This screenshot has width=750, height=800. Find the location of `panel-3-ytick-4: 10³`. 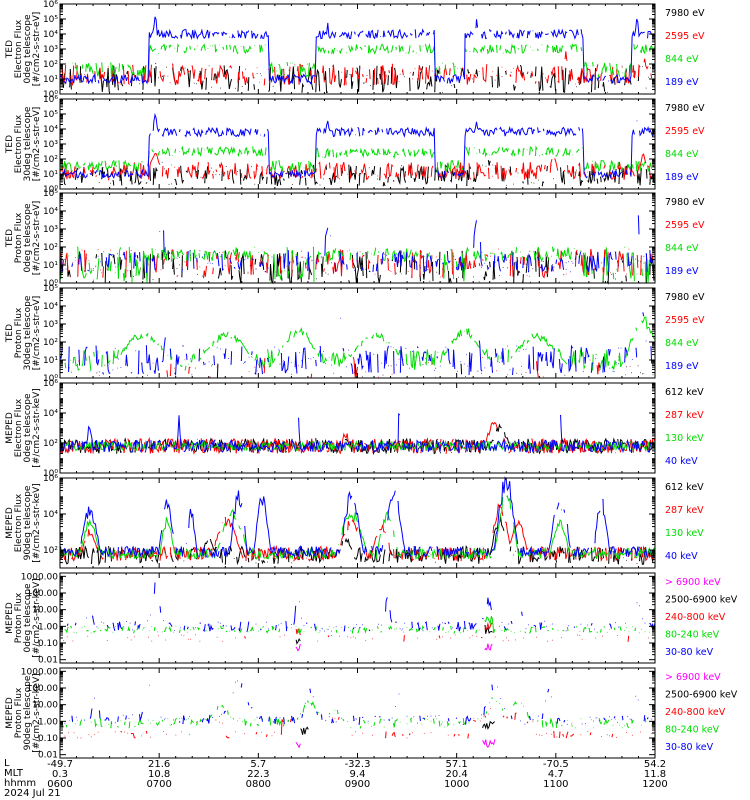

panel-3-ytick-4: 10³ is located at coordinates (50, 230).